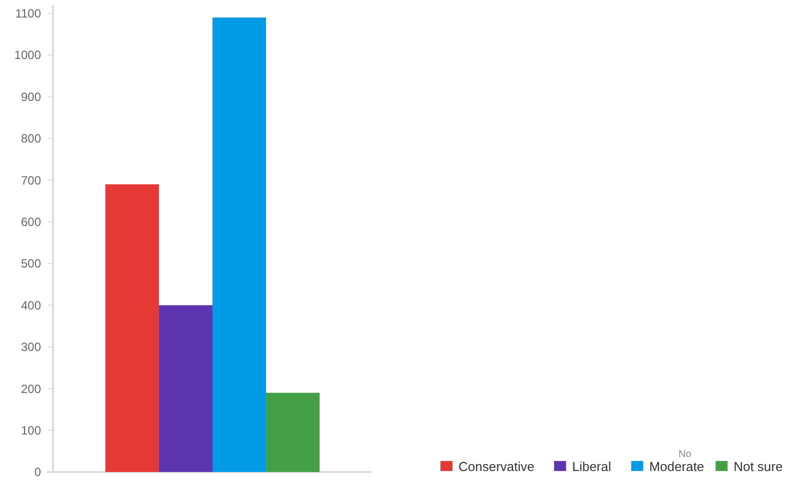 This screenshot has width=804, height=481. I want to click on legend-title: No, so click(685, 454).